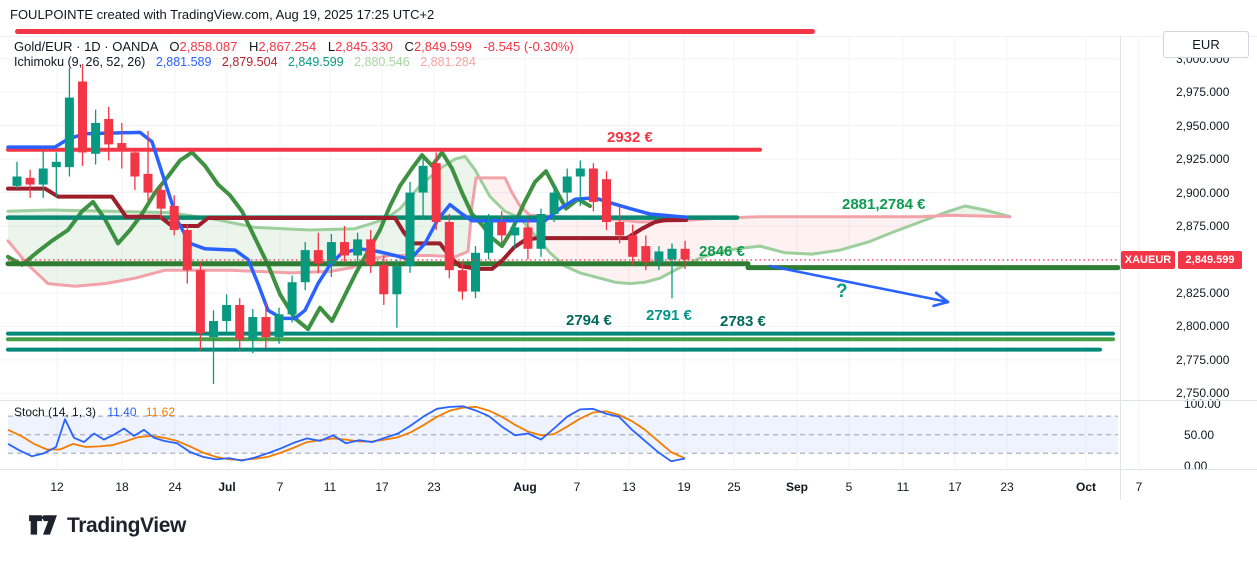  Describe the element at coordinates (684, 487) in the screenshot. I see `time-axis-label: 19` at that location.